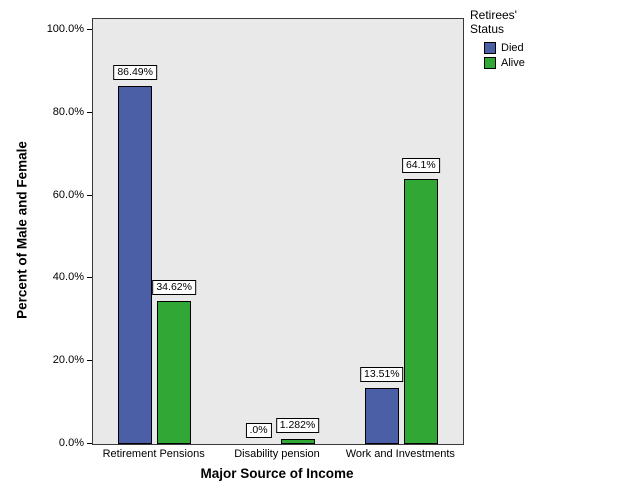 This screenshot has height=501, width=626. Describe the element at coordinates (174, 287) in the screenshot. I see `value-label-alive-0: 34.62%` at that location.